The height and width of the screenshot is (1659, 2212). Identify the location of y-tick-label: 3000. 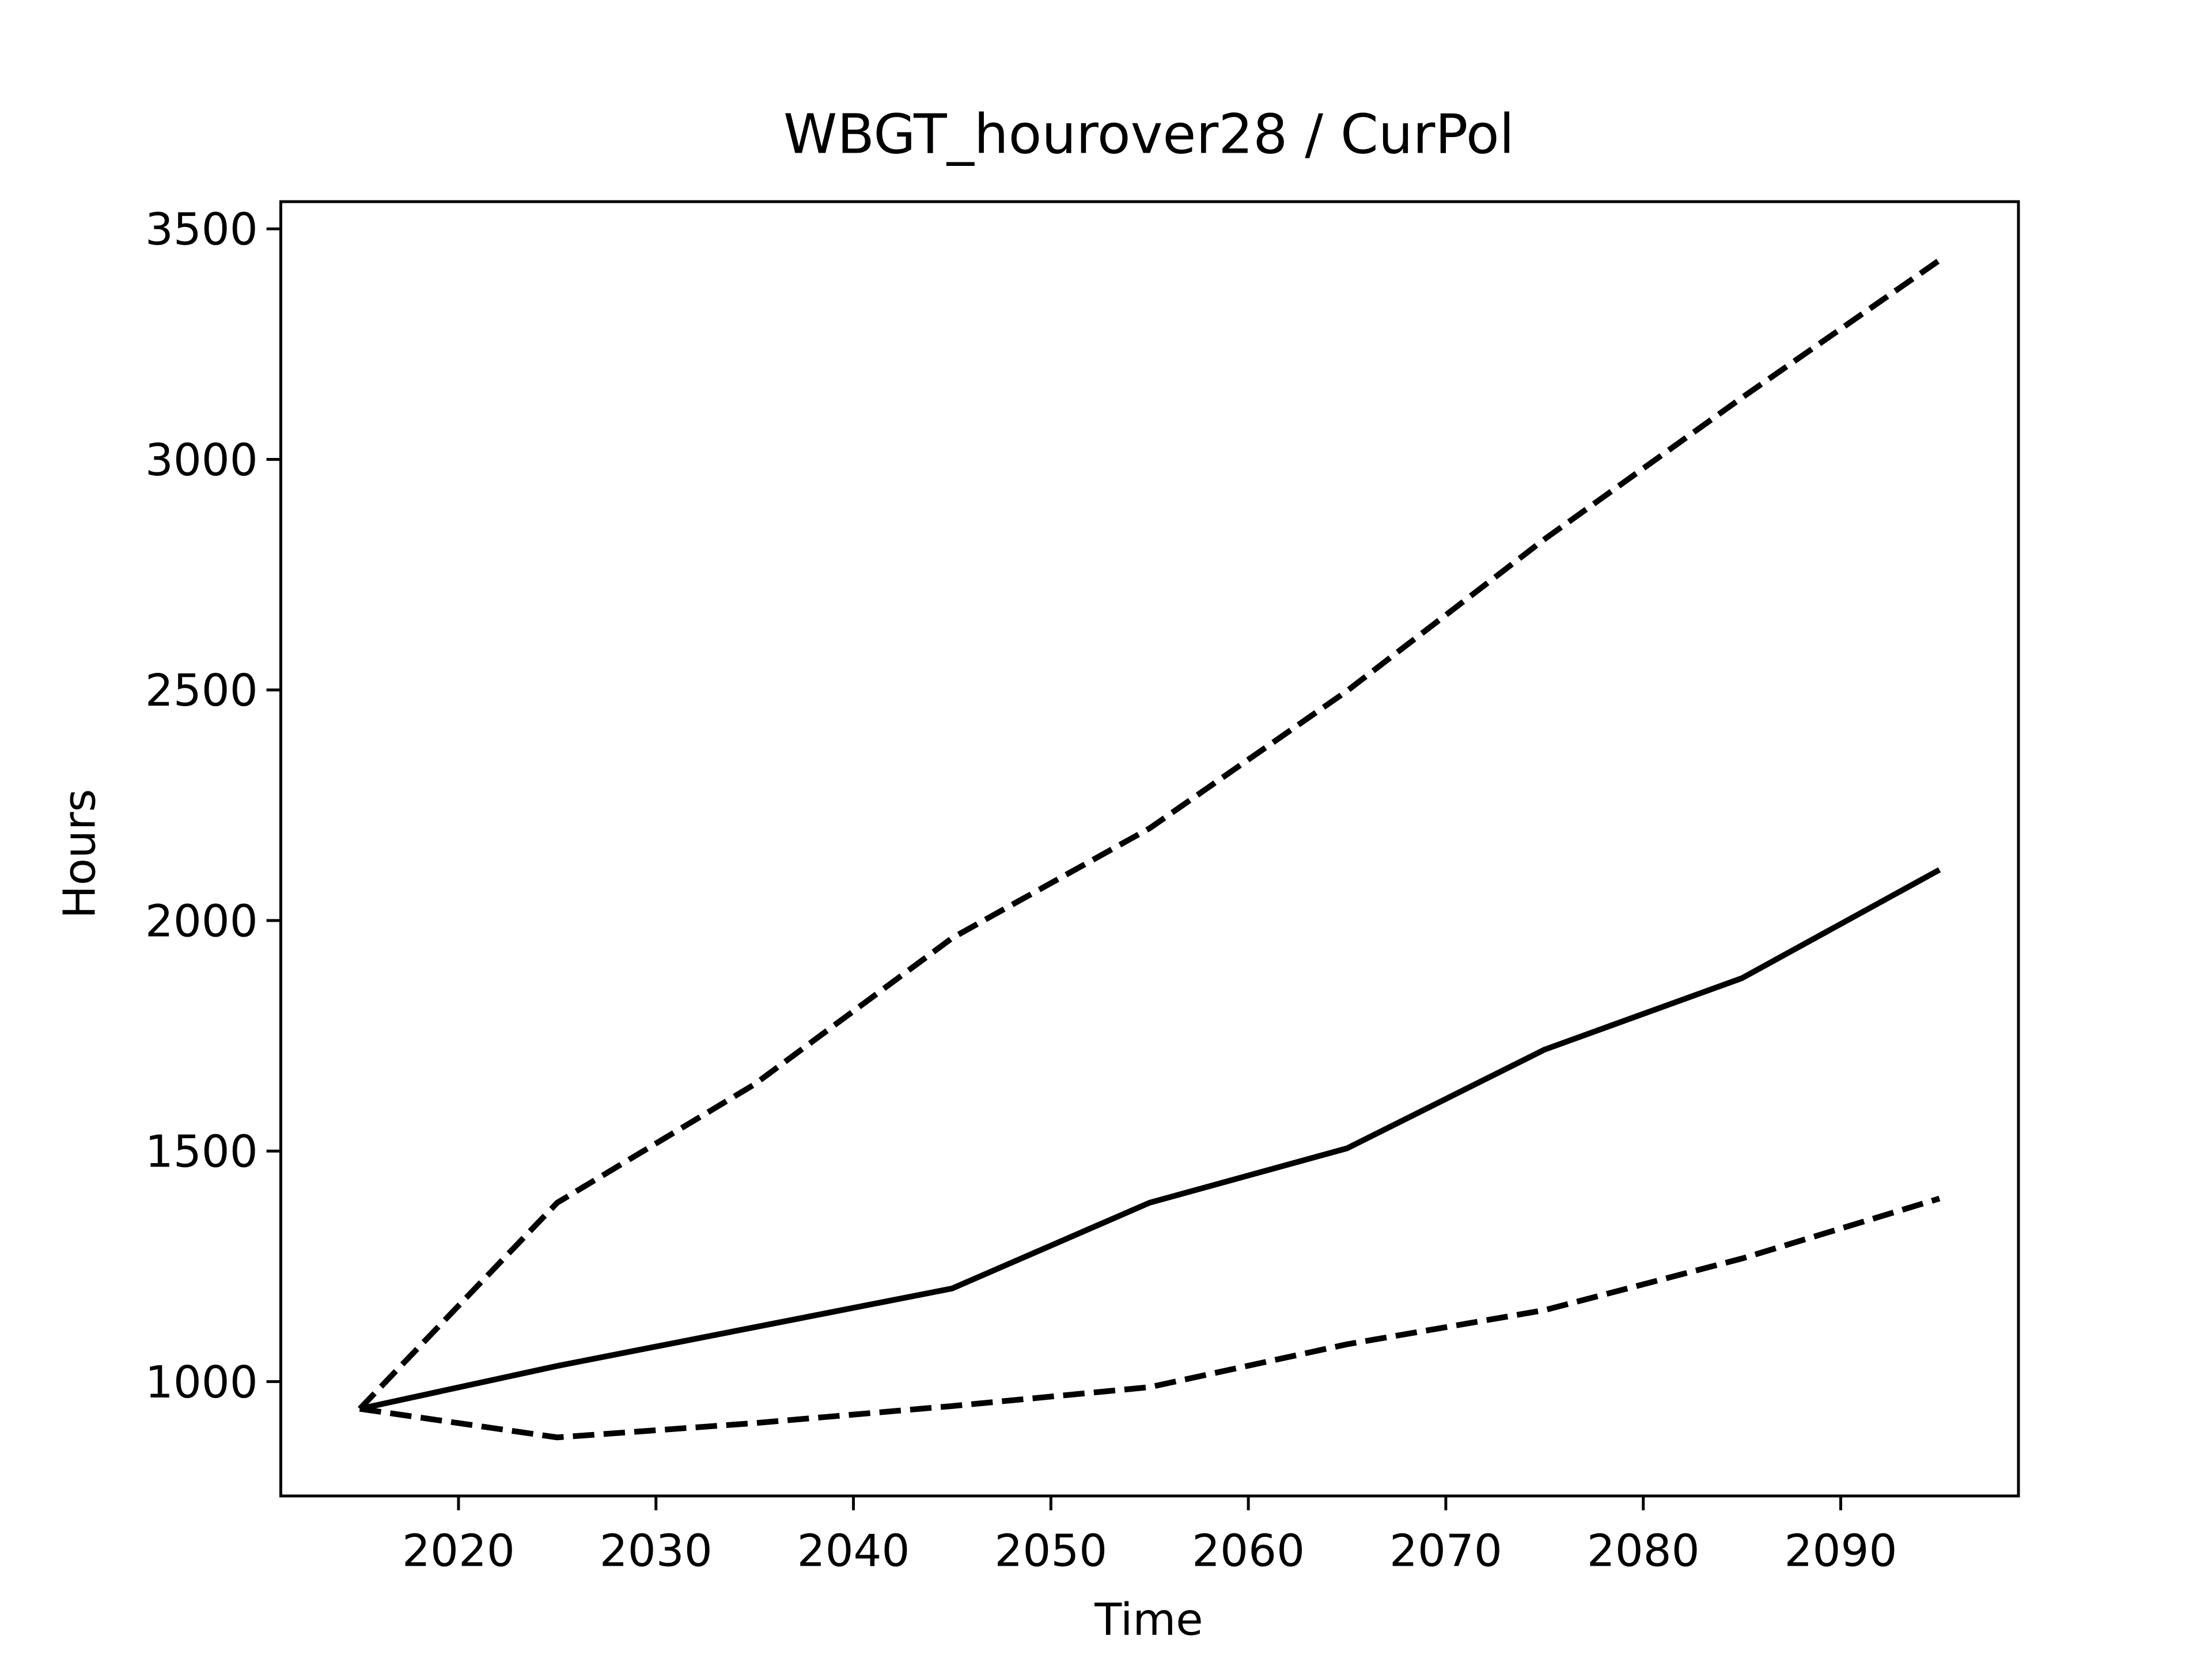
(201, 460).